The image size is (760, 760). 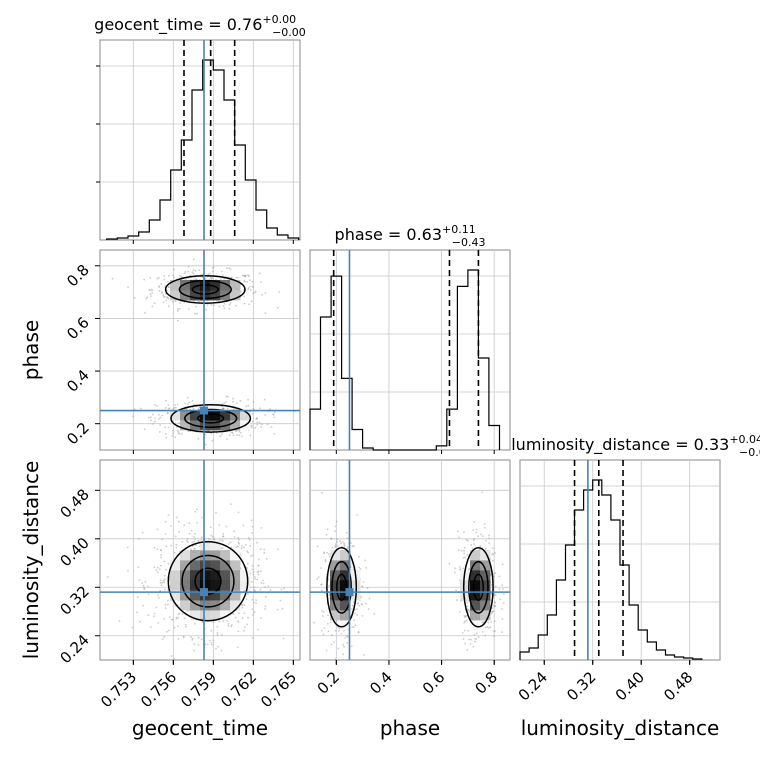 What do you see at coordinates (349, 592) in the screenshot?
I see `truth-marker` at bounding box center [349, 592].